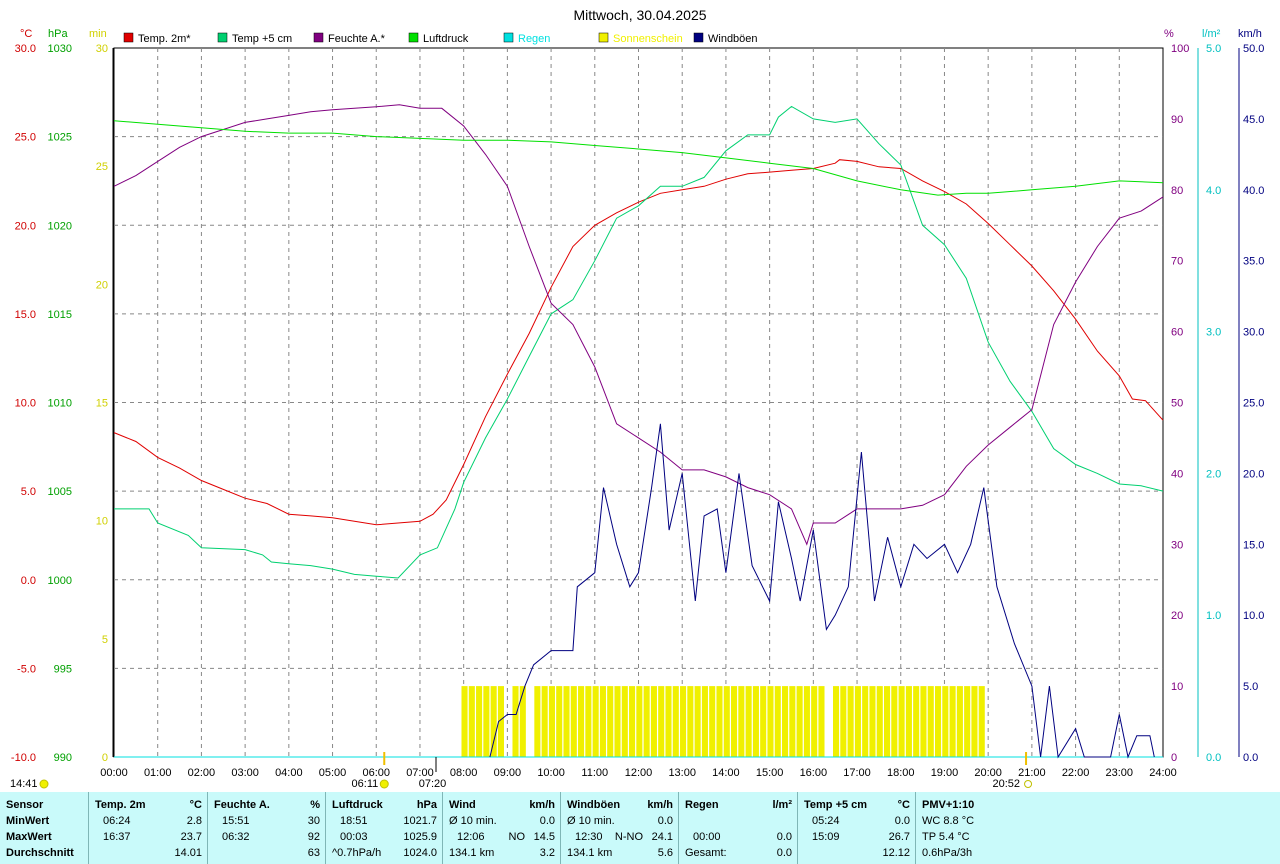 This screenshot has height=864, width=1280. I want to click on time-tick-label: 09:00, so click(508, 773).